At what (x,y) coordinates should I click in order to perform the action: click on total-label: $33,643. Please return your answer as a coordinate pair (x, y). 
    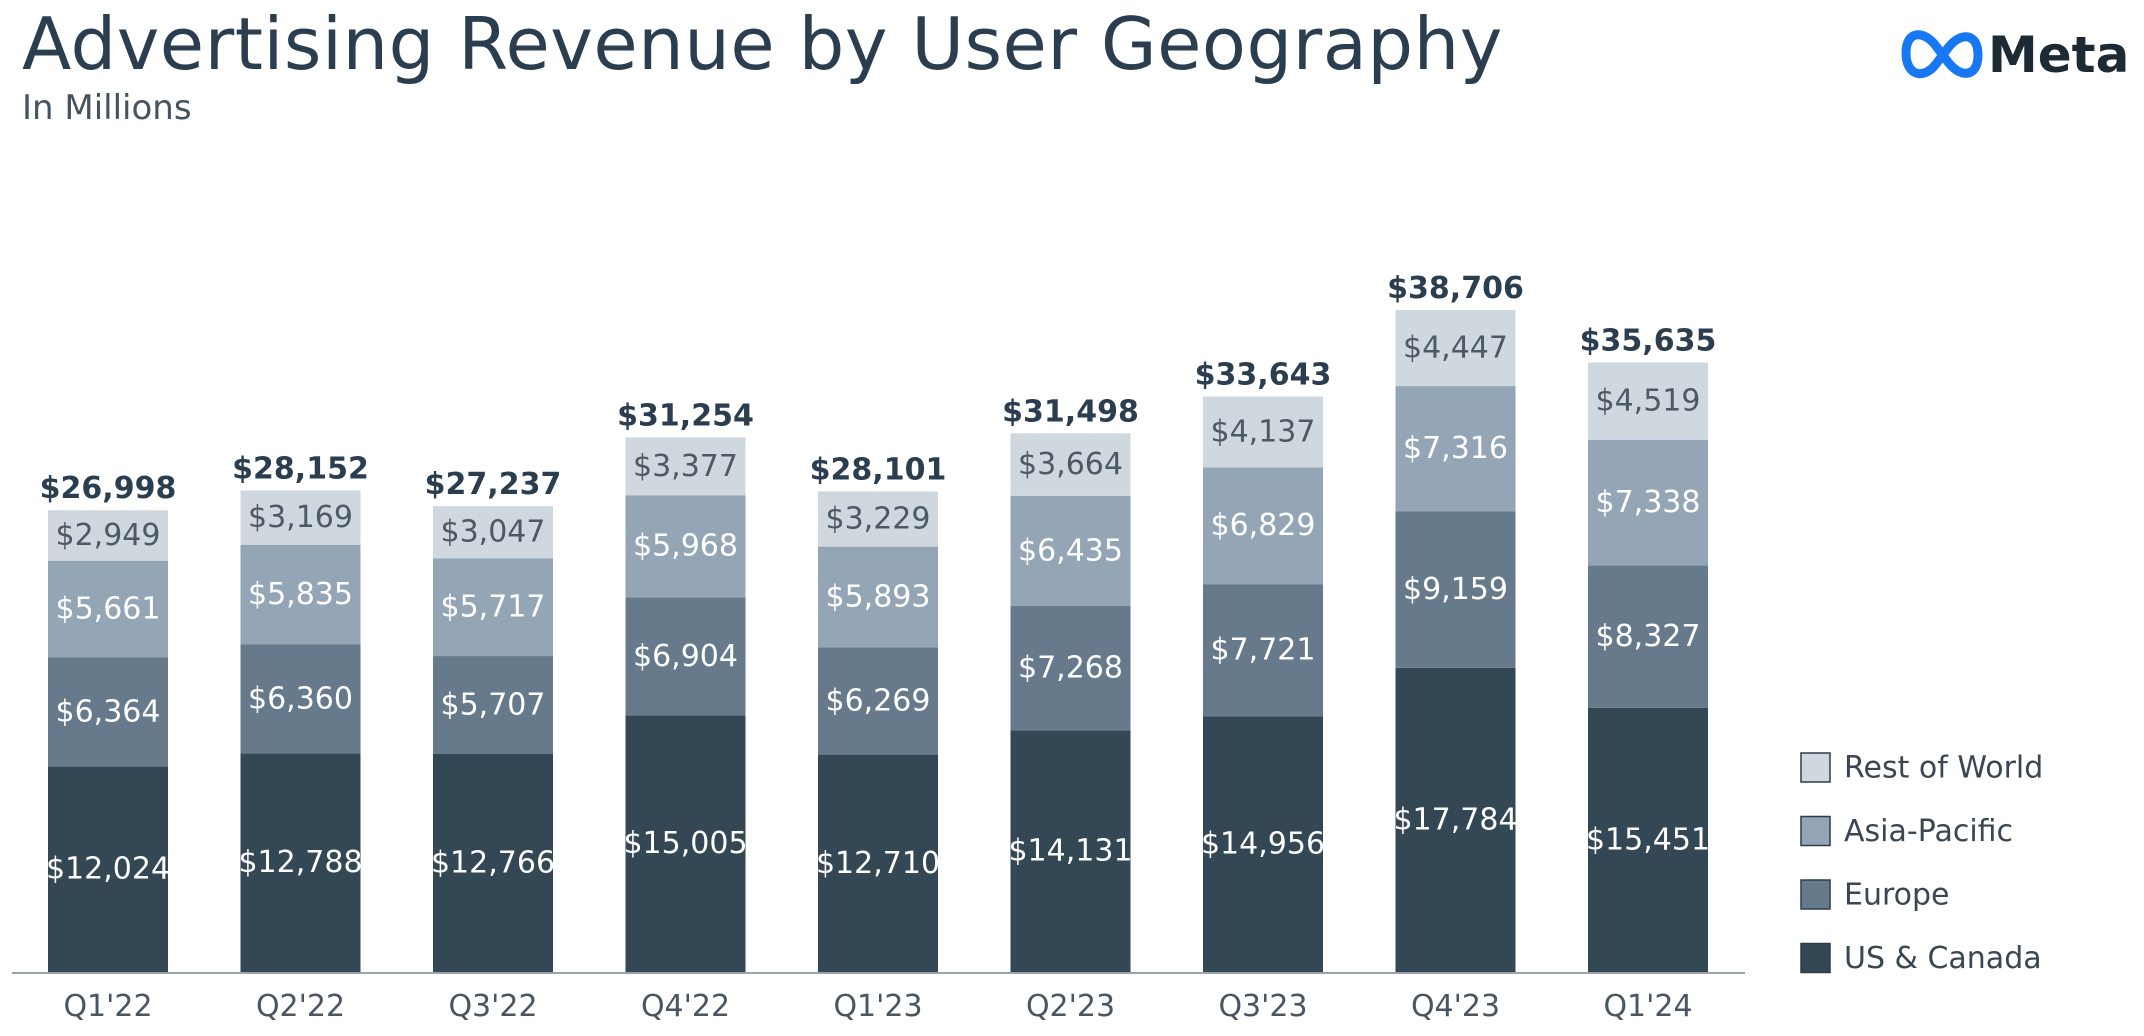
    Looking at the image, I should click on (1263, 375).